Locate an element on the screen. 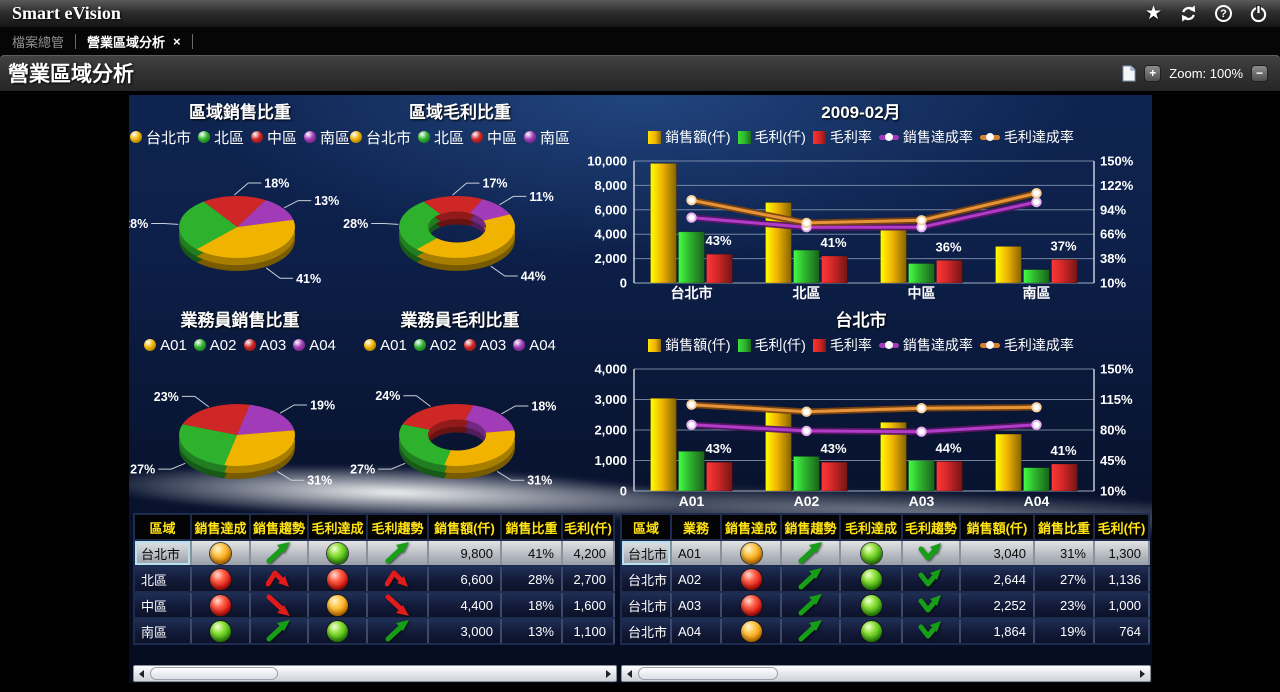 The width and height of the screenshot is (1280, 692). legend-item: 毛利達成率 is located at coordinates (1026, 137).